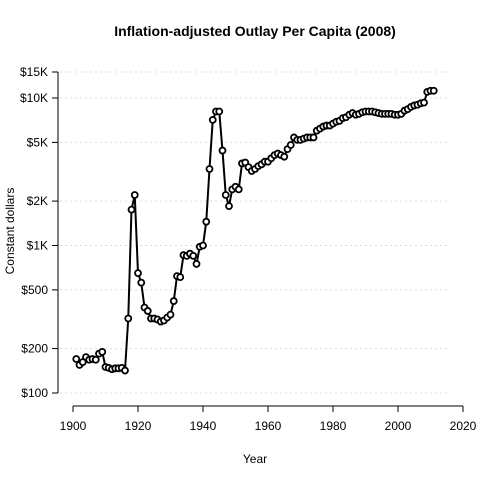  Describe the element at coordinates (463, 426) in the screenshot. I see `x-tick-label: 2020` at that location.